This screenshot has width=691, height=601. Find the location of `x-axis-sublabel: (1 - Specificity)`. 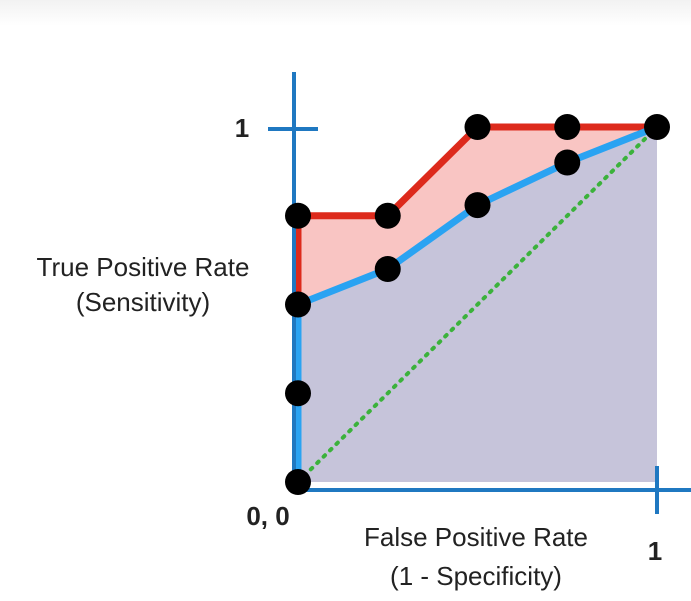

x-axis-sublabel: (1 - Specificity) is located at coordinates (476, 576).